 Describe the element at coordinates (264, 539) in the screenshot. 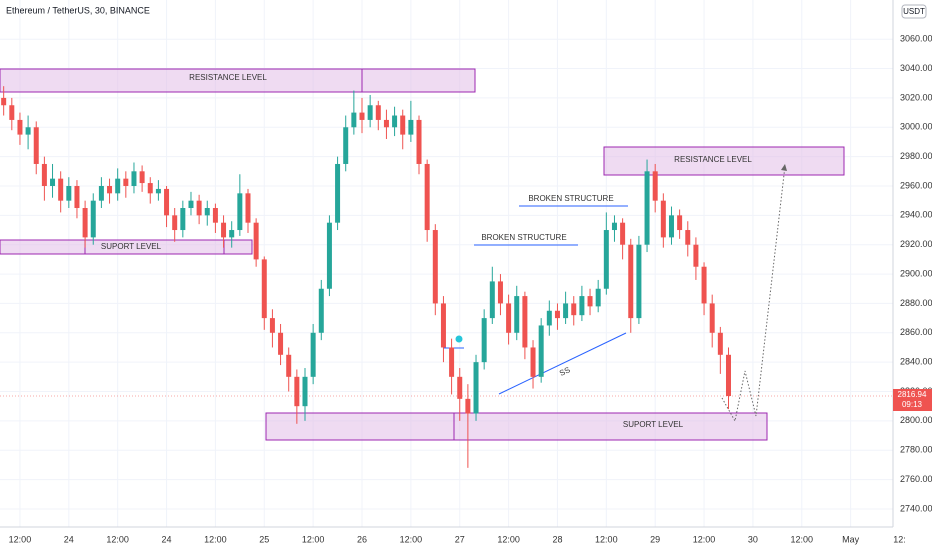

I see `x-tick-label: 25` at that location.